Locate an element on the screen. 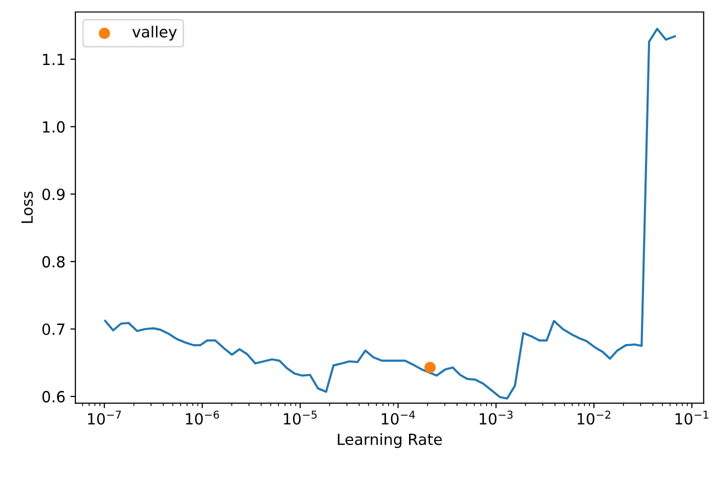 The height and width of the screenshot is (480, 718). x-tick-label: 10$^{−1}$ is located at coordinates (692, 417).